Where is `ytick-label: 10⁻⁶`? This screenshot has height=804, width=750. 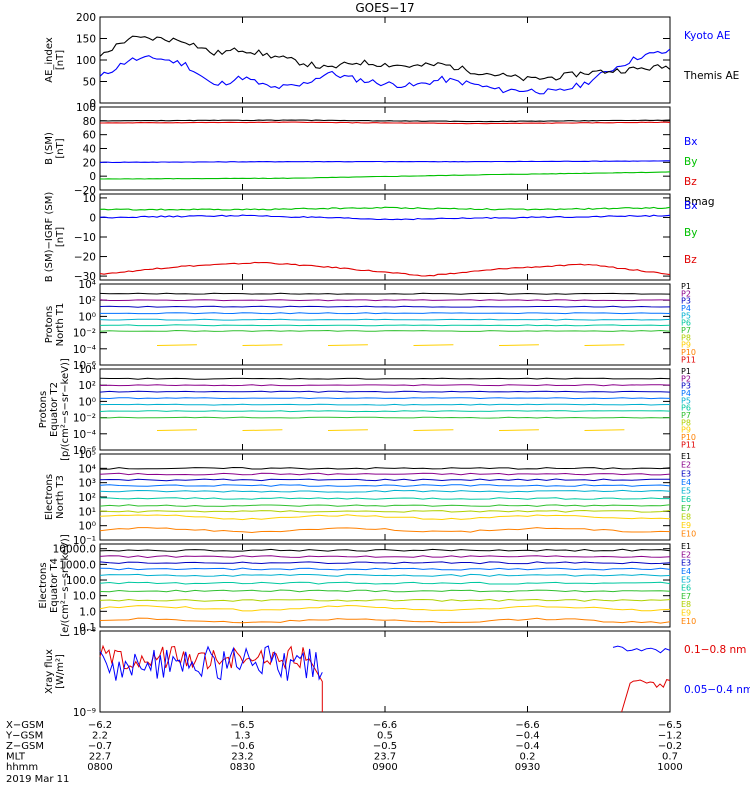
ytick-label: 10⁻⁶ is located at coordinates (84, 451).